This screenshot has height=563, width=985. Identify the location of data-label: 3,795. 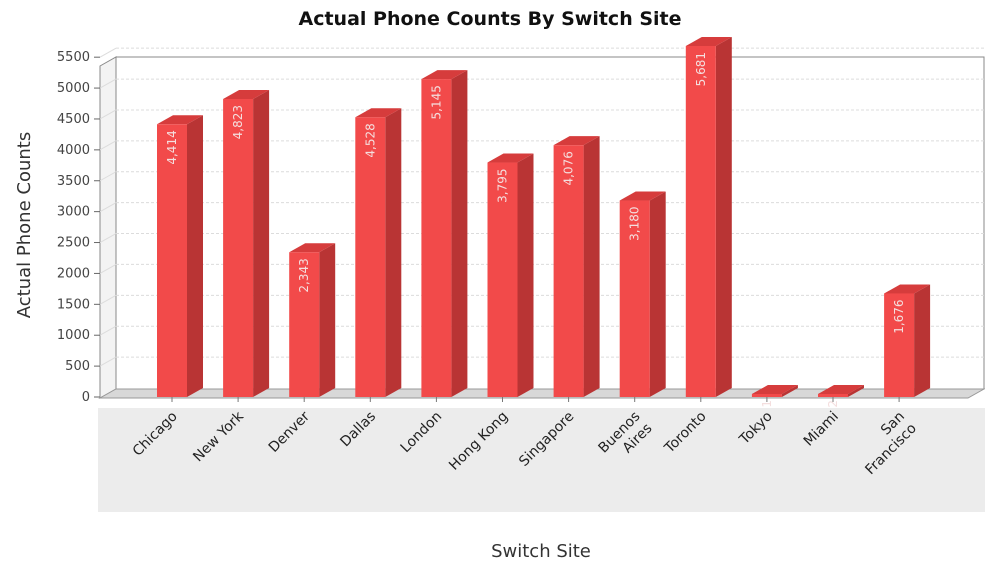
(503, 186).